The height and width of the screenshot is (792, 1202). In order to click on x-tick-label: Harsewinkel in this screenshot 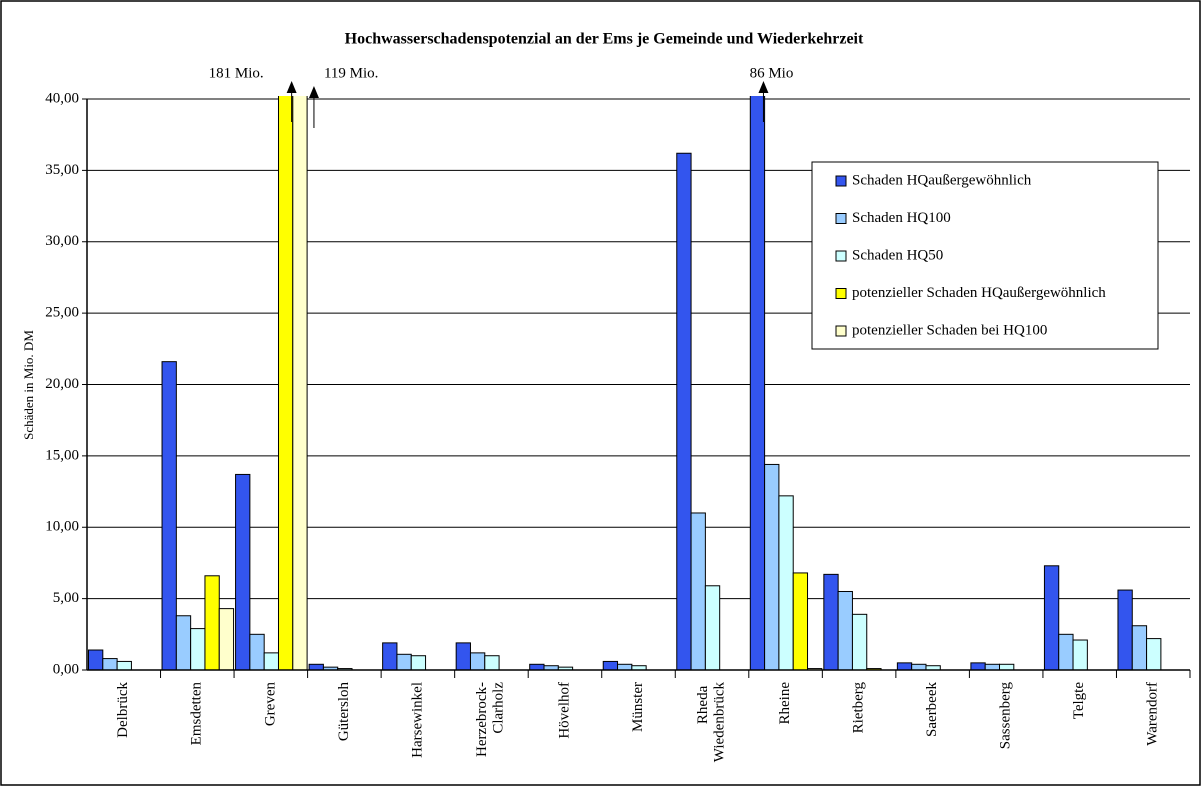, I will do `click(417, 720)`.